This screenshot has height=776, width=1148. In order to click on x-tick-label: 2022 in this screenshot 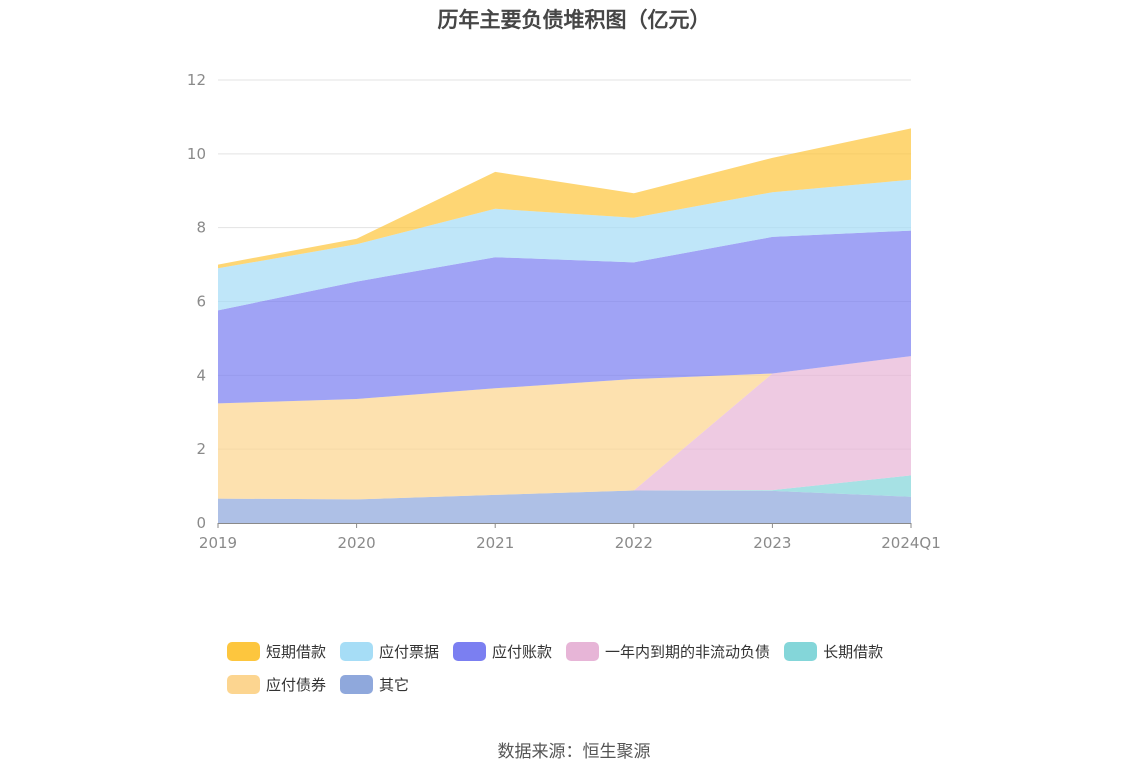, I will do `click(634, 543)`.